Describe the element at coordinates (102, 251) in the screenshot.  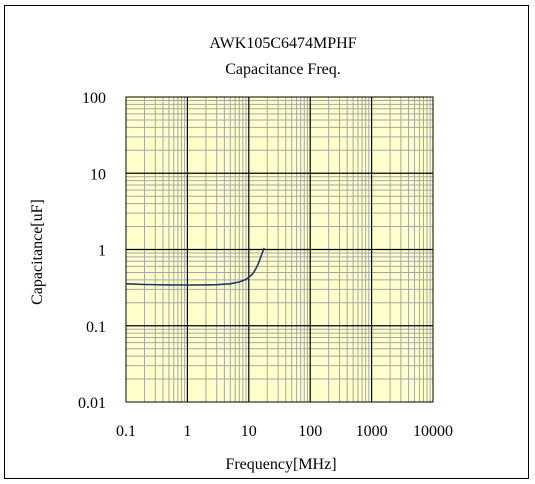
I see `y-tick-label: 1` at that location.